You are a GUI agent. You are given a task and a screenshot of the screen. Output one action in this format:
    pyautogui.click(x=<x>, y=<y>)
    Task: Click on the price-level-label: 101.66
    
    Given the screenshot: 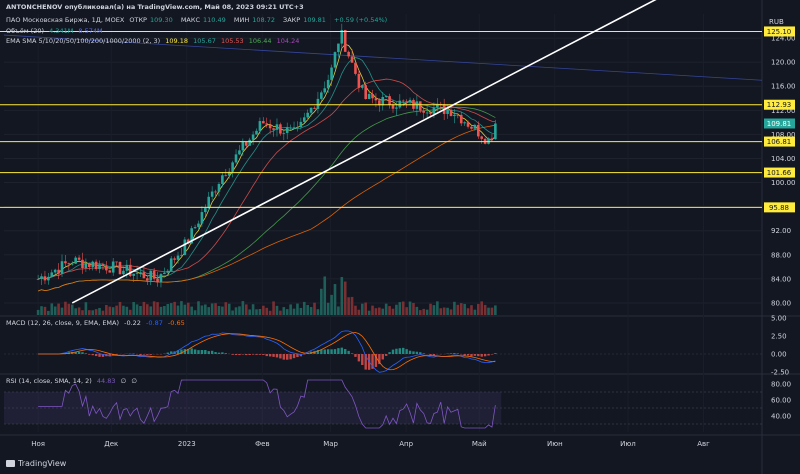 What is the action you would take?
    pyautogui.click(x=779, y=173)
    